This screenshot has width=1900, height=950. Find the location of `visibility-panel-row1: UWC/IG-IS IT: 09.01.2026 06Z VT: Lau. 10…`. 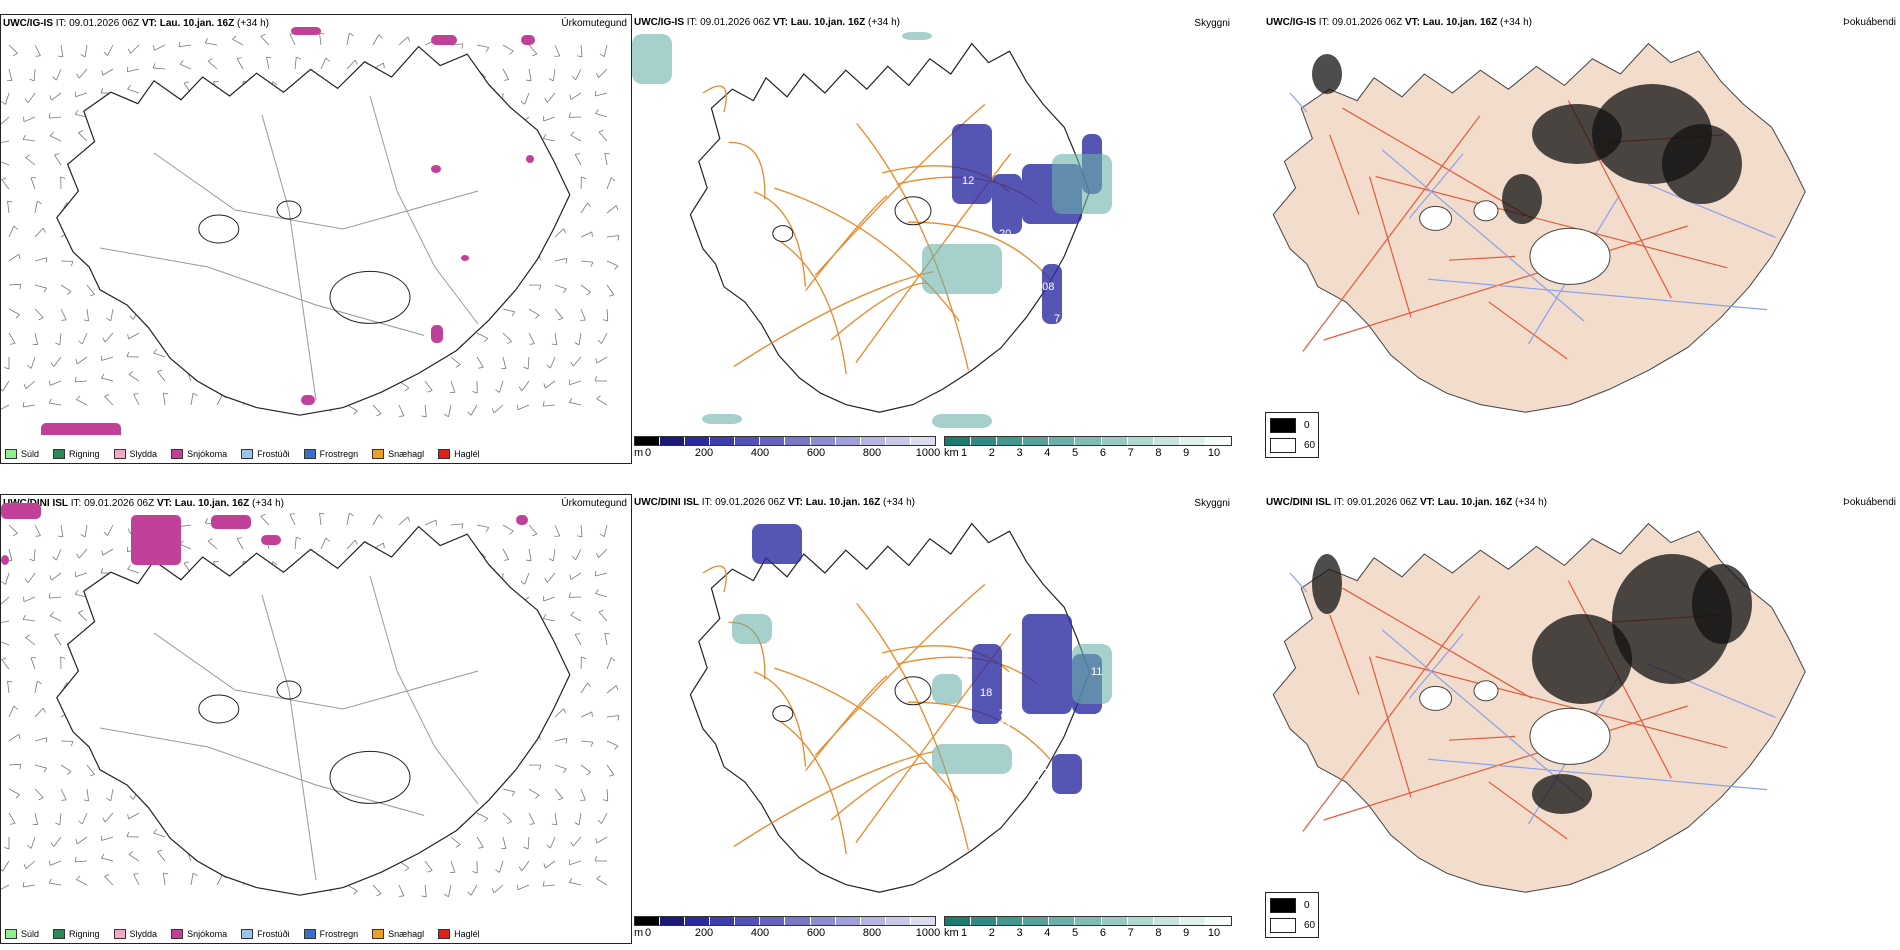

visibility-panel-row1: UWC/IG-IS IT: 09.01.2026 06Z VT: Lau. 10… is located at coordinates (932, 239).